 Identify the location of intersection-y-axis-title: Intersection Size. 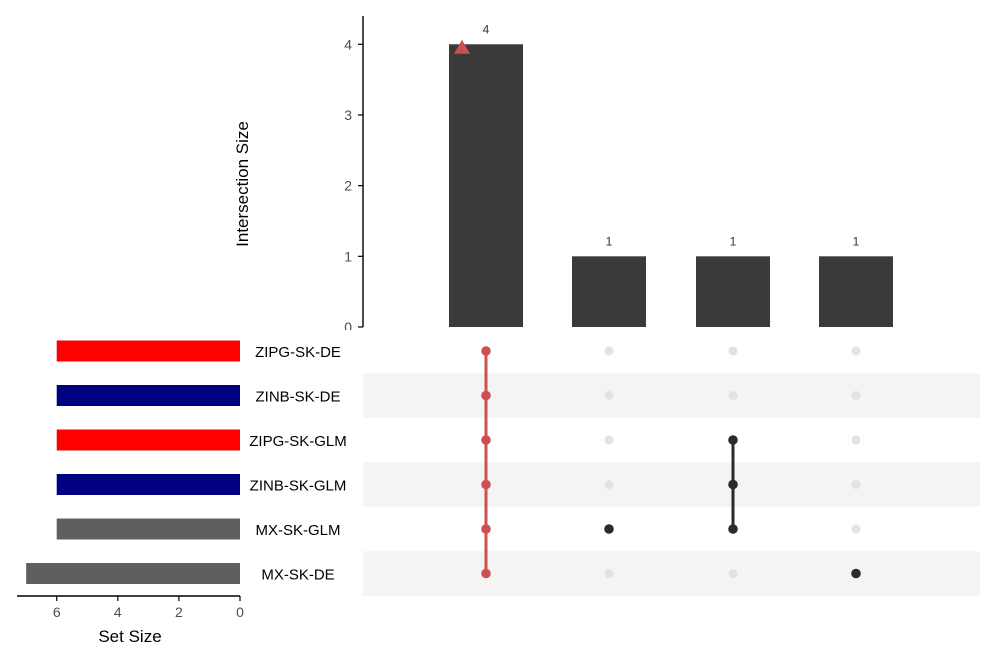
(242, 184).